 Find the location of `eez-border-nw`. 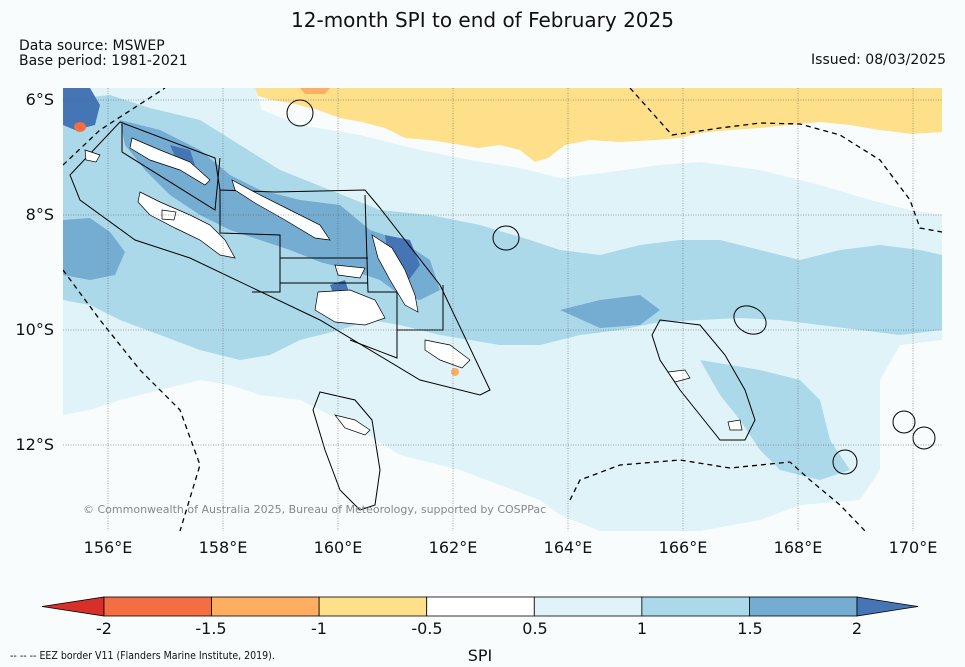

eez-border-nw is located at coordinates (114, 127).